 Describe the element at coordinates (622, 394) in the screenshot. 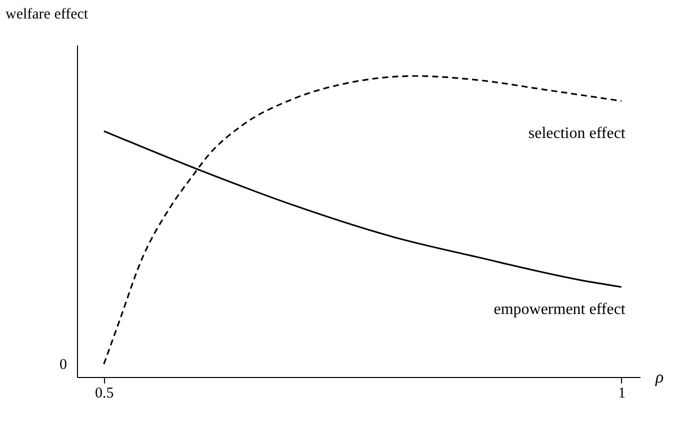

I see `x-tick-label: 1` at that location.